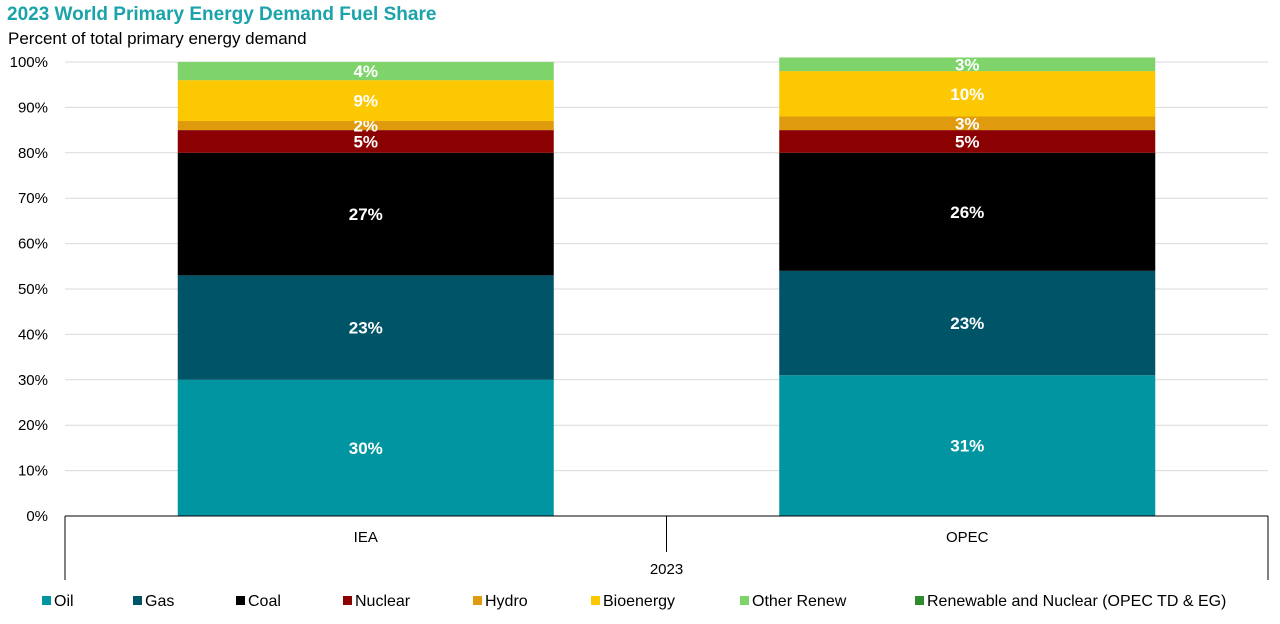 The height and width of the screenshot is (624, 1280). Describe the element at coordinates (1076, 601) in the screenshot. I see `legend-label: Renewable and Nuclear (OPEC TD & EG)` at that location.